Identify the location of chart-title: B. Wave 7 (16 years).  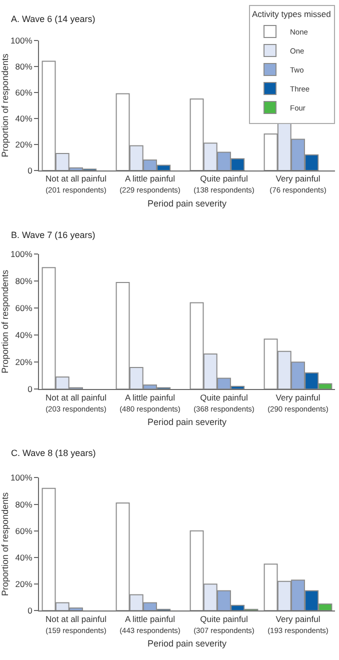
(53, 235).